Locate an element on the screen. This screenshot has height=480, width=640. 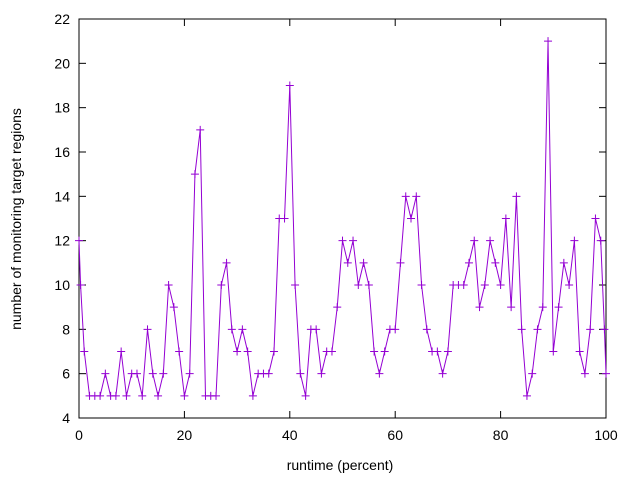
y-tick-label: 4 is located at coordinates (66, 418).